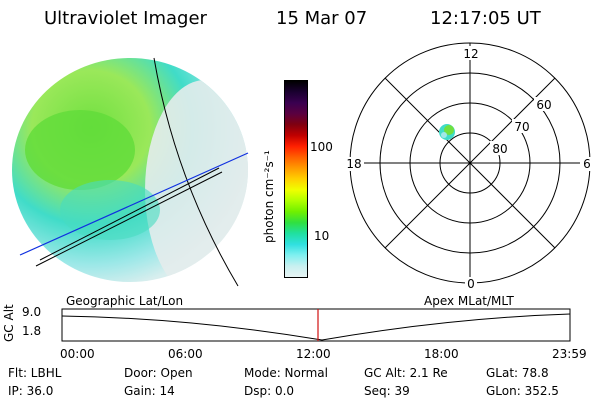  Describe the element at coordinates (32, 312) in the screenshot. I see `y-tick-9: 9.0` at that location.